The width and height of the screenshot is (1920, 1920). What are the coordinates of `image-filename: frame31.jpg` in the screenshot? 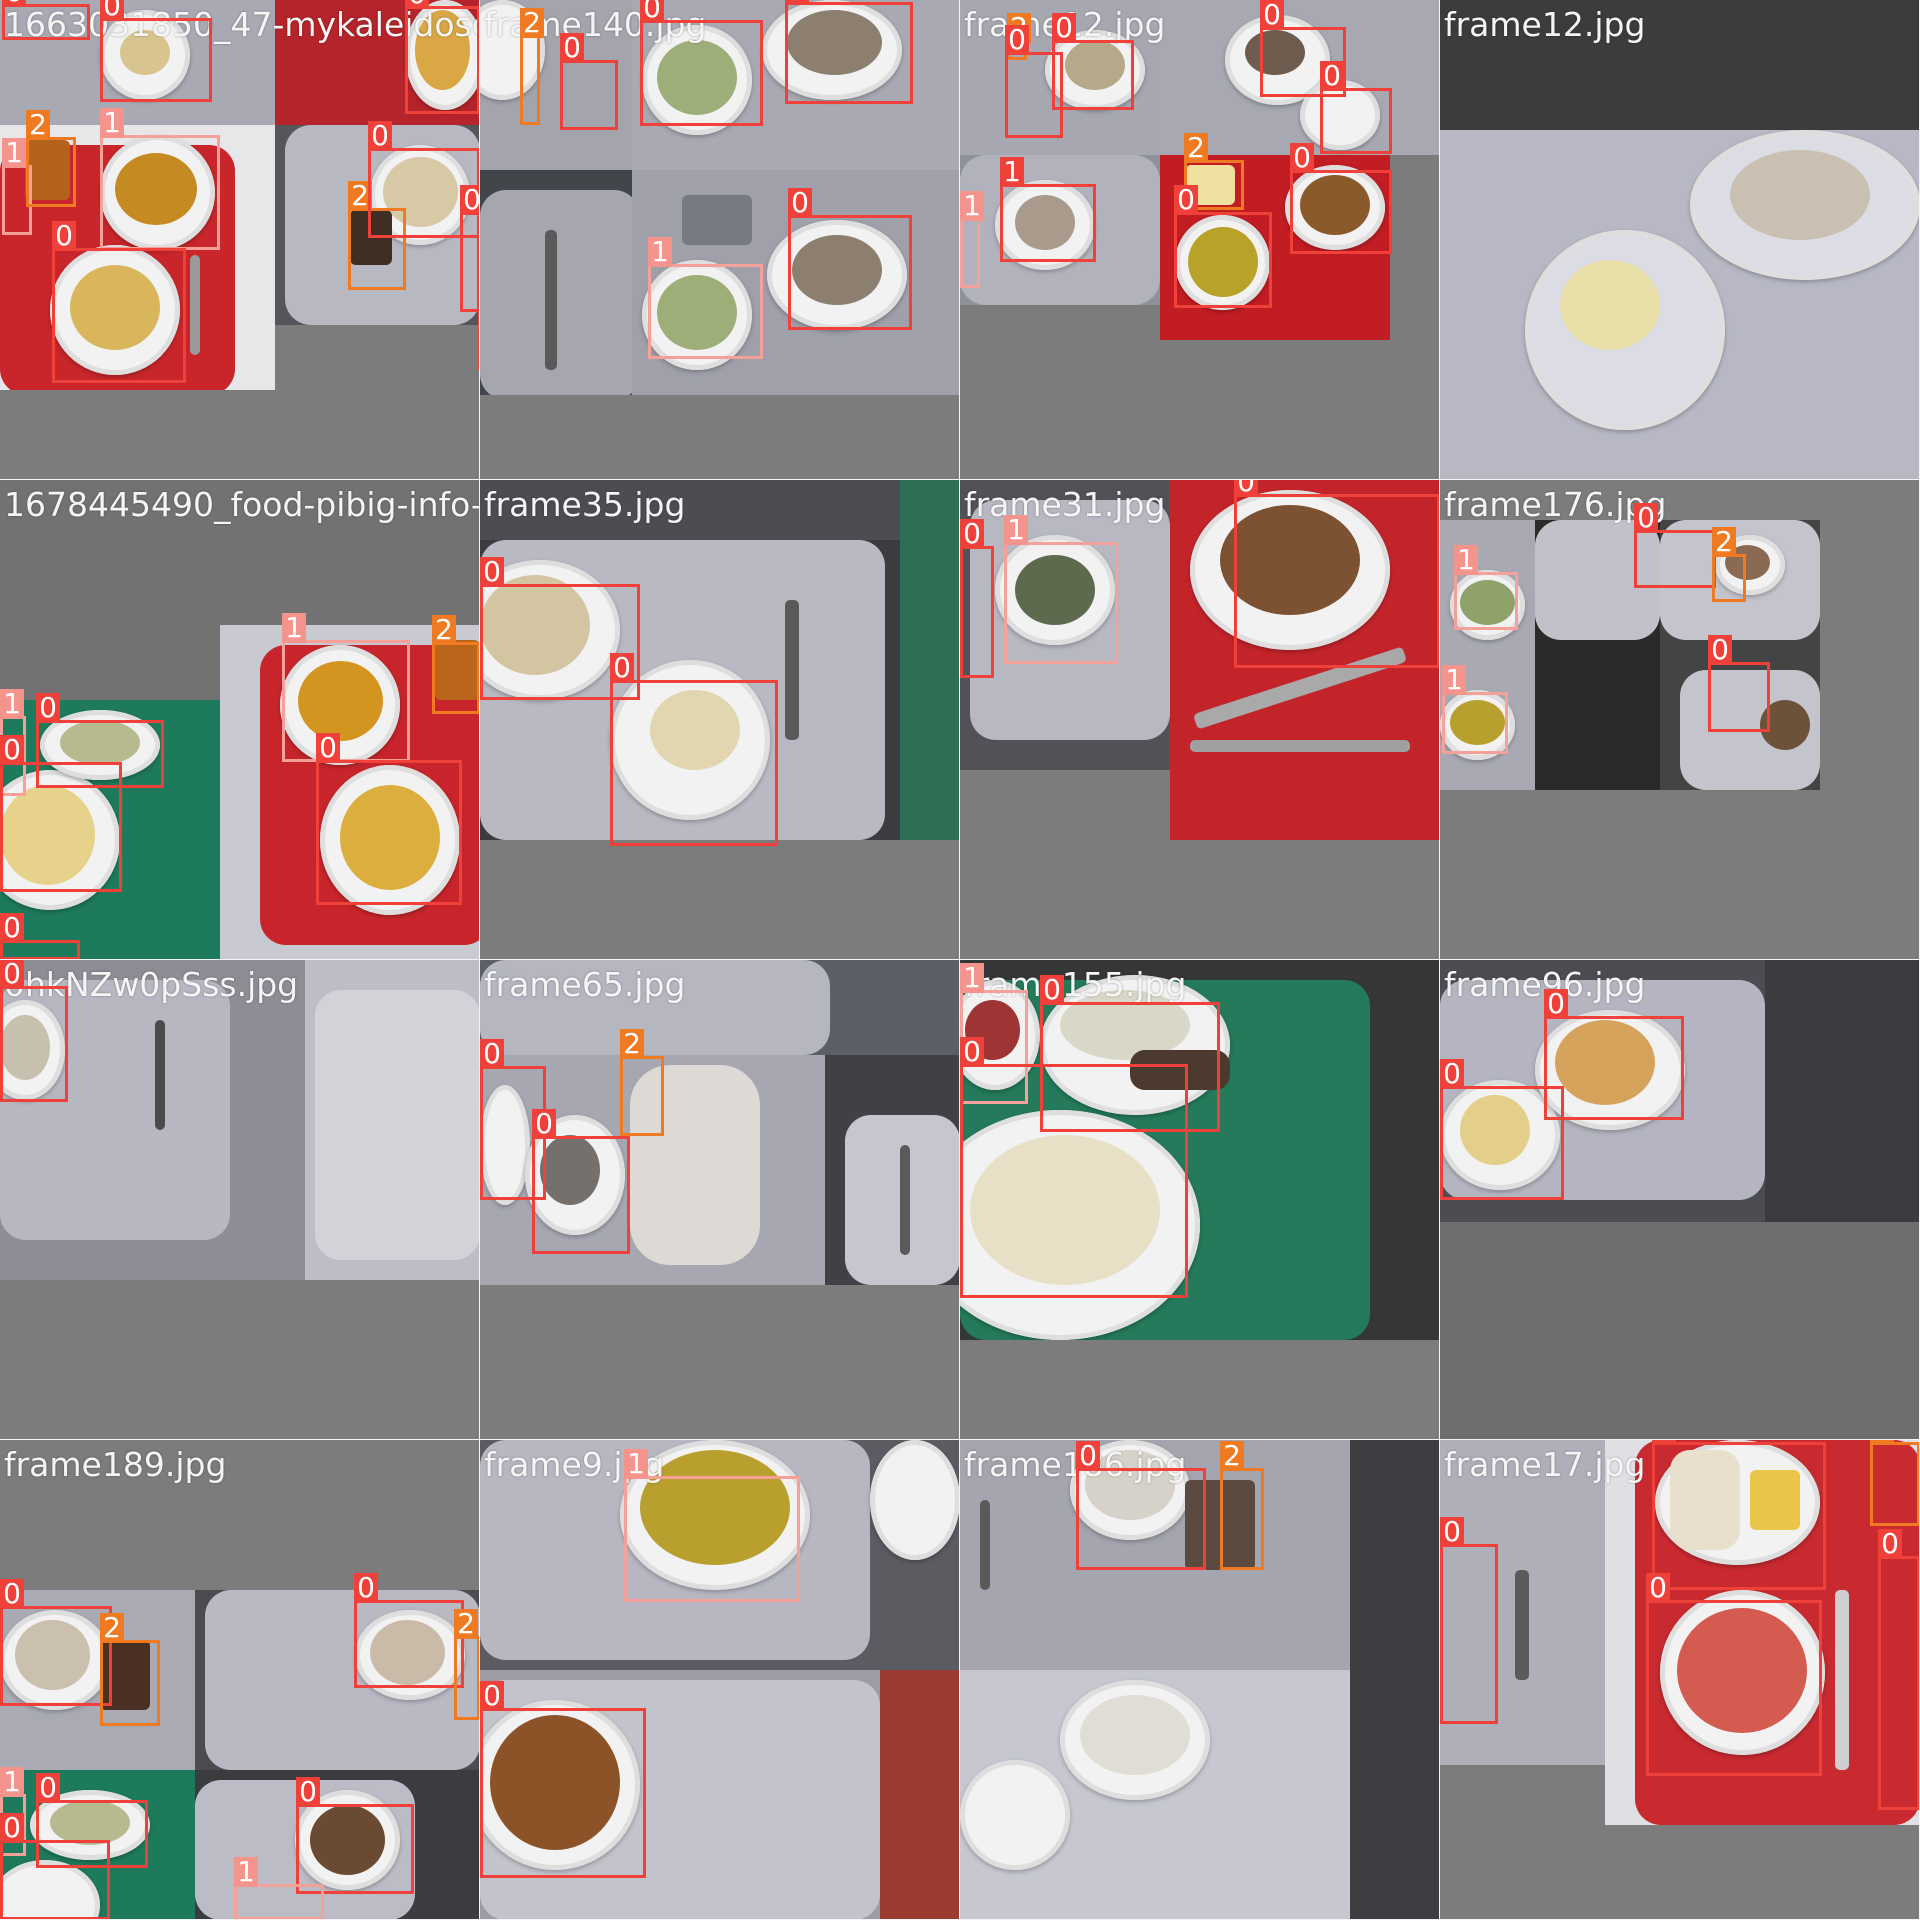 It's located at (1065, 504).